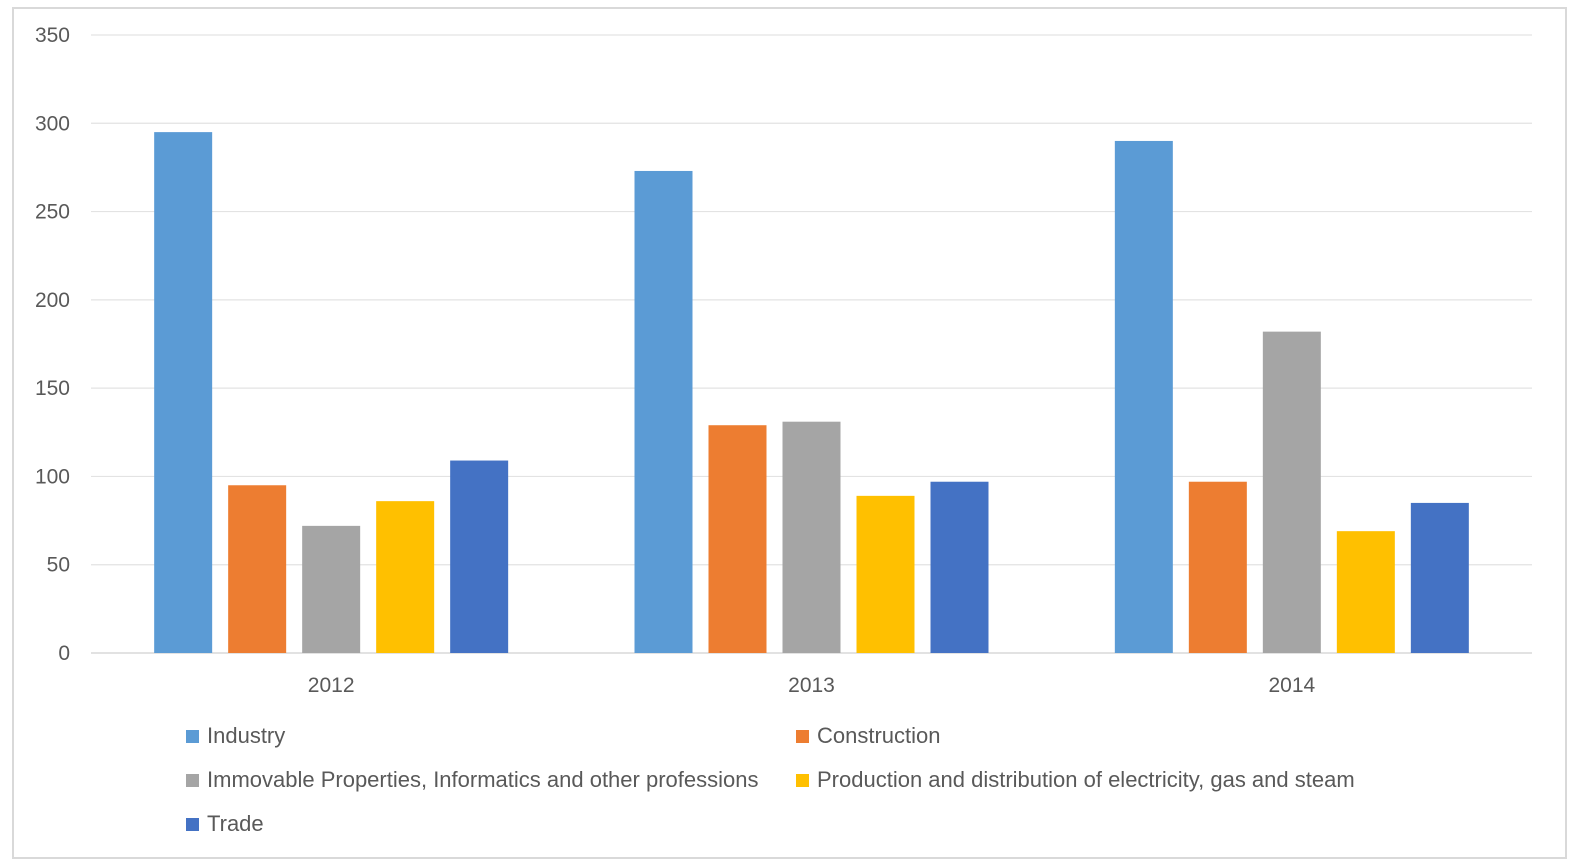  Describe the element at coordinates (52, 123) in the screenshot. I see `y-tick-label: 300` at that location.